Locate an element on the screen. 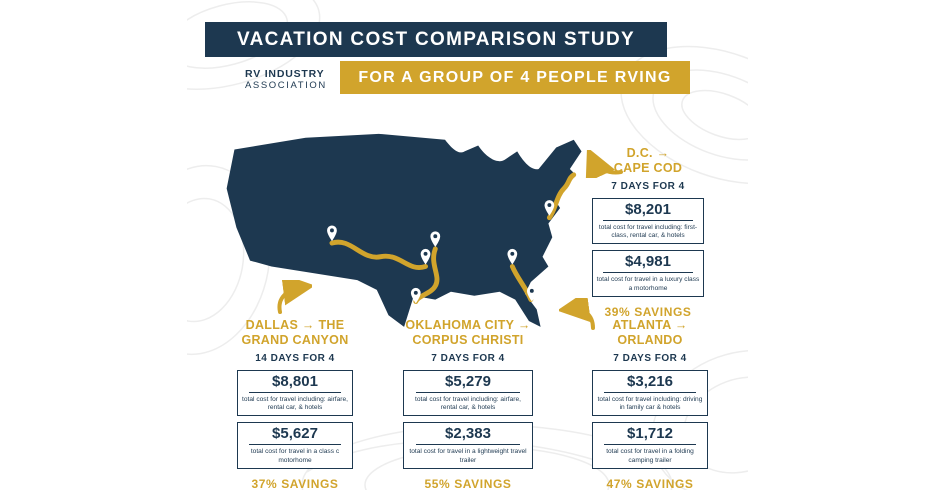 The image size is (935, 490). savings-label: 55% SAVINGS is located at coordinates (468, 483).